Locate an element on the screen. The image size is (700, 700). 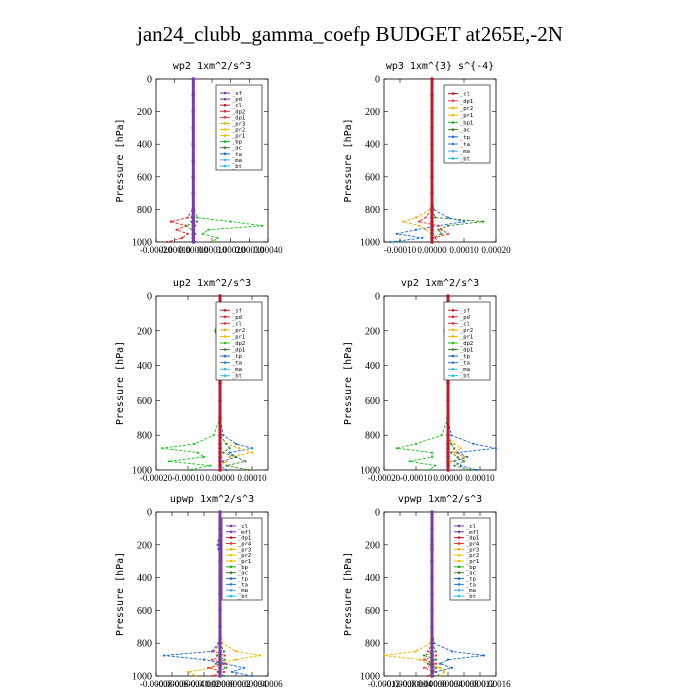
panel-title: wp3 1xm^{3} s^{-4} is located at coordinates (440, 66).